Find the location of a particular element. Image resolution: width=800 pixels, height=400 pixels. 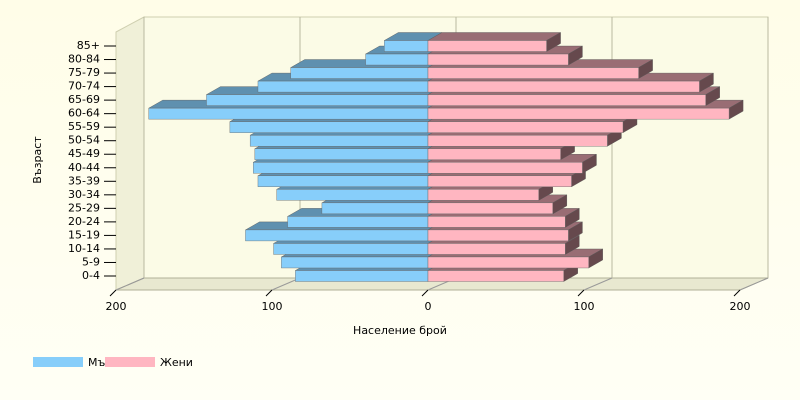

y-tick-label: 50-54 is located at coordinates (84, 140).